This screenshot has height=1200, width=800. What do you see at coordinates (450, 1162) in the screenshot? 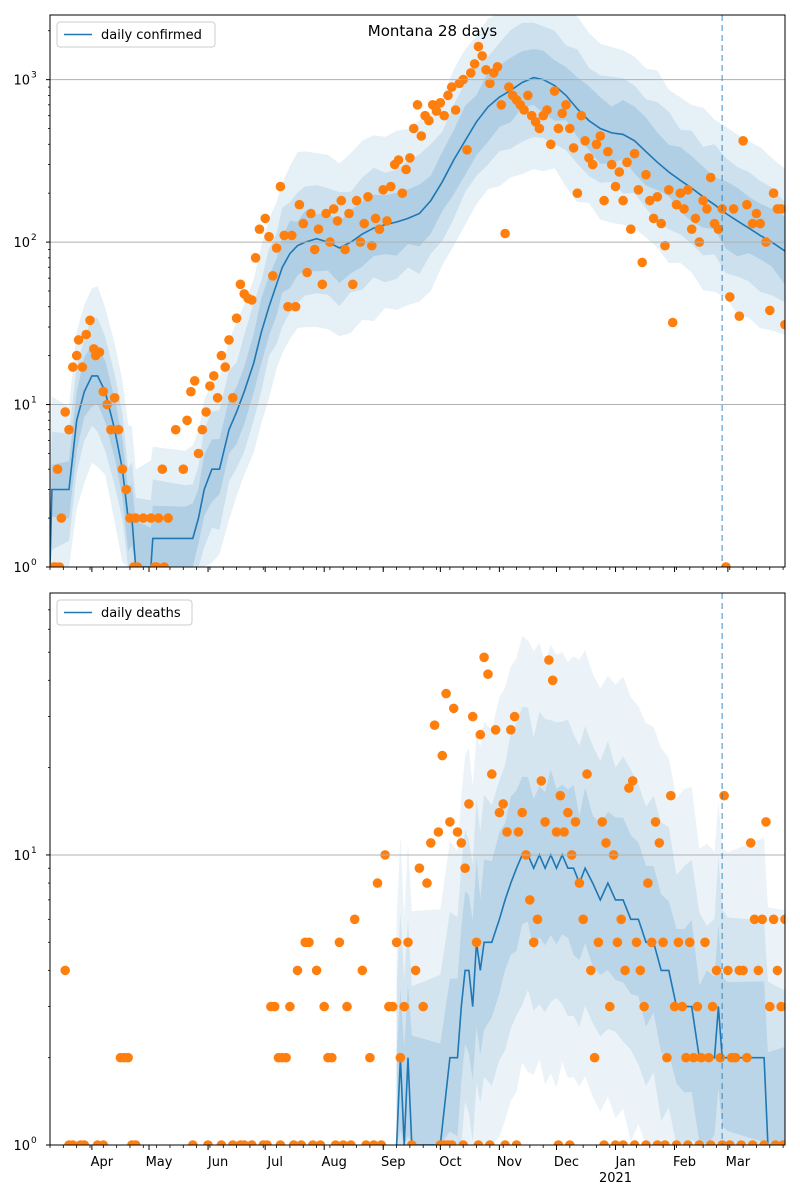
I see `x-tick-label: Oct` at bounding box center [450, 1162].